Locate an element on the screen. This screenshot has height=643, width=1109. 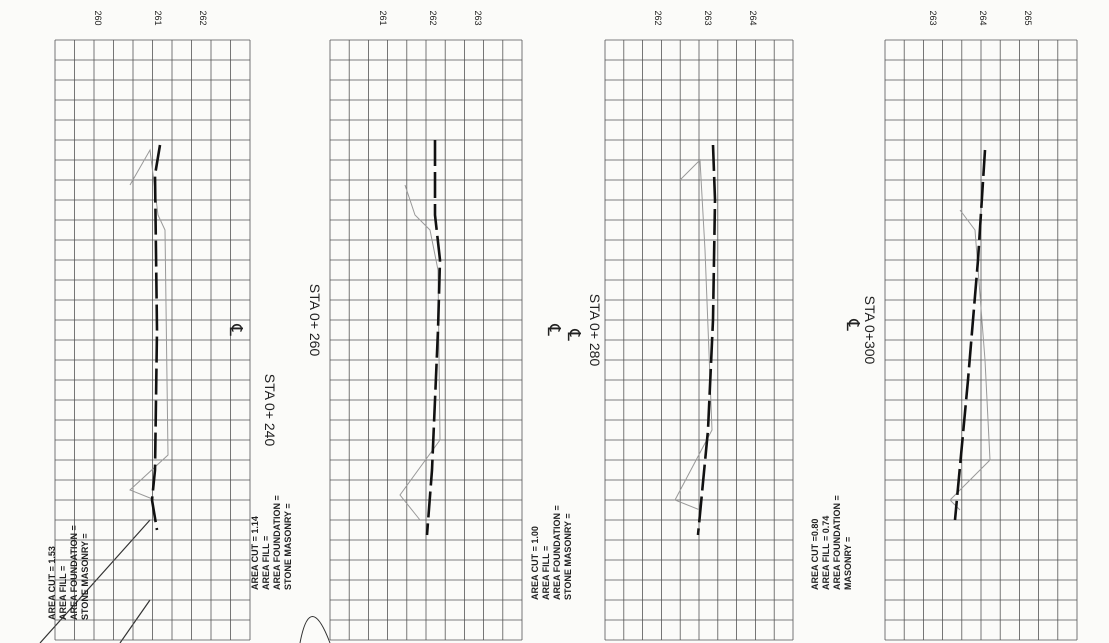
area-note: AREA CUT = 1.53 is located at coordinates (52, 583).